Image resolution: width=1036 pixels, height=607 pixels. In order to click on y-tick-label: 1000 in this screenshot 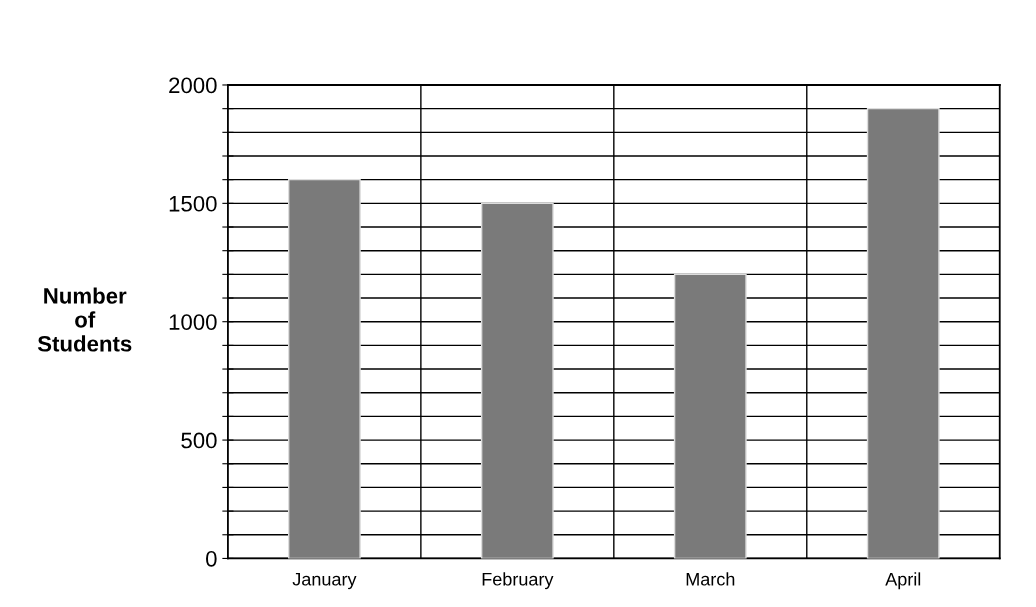, I will do `click(193, 322)`.